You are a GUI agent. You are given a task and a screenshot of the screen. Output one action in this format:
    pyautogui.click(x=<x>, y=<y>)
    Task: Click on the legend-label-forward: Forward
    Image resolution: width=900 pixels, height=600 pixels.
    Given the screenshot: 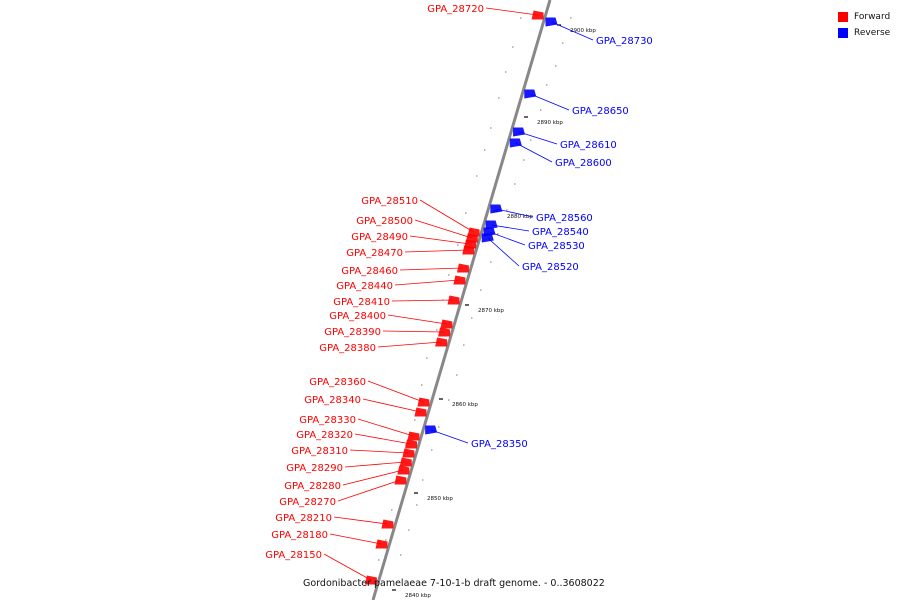 What is the action you would take?
    pyautogui.click(x=872, y=16)
    